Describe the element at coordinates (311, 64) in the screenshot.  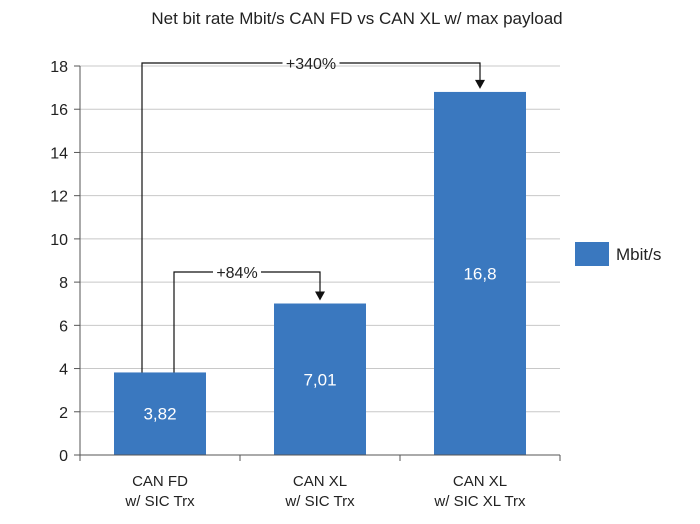
I see `annotation-label: +340%` at that location.